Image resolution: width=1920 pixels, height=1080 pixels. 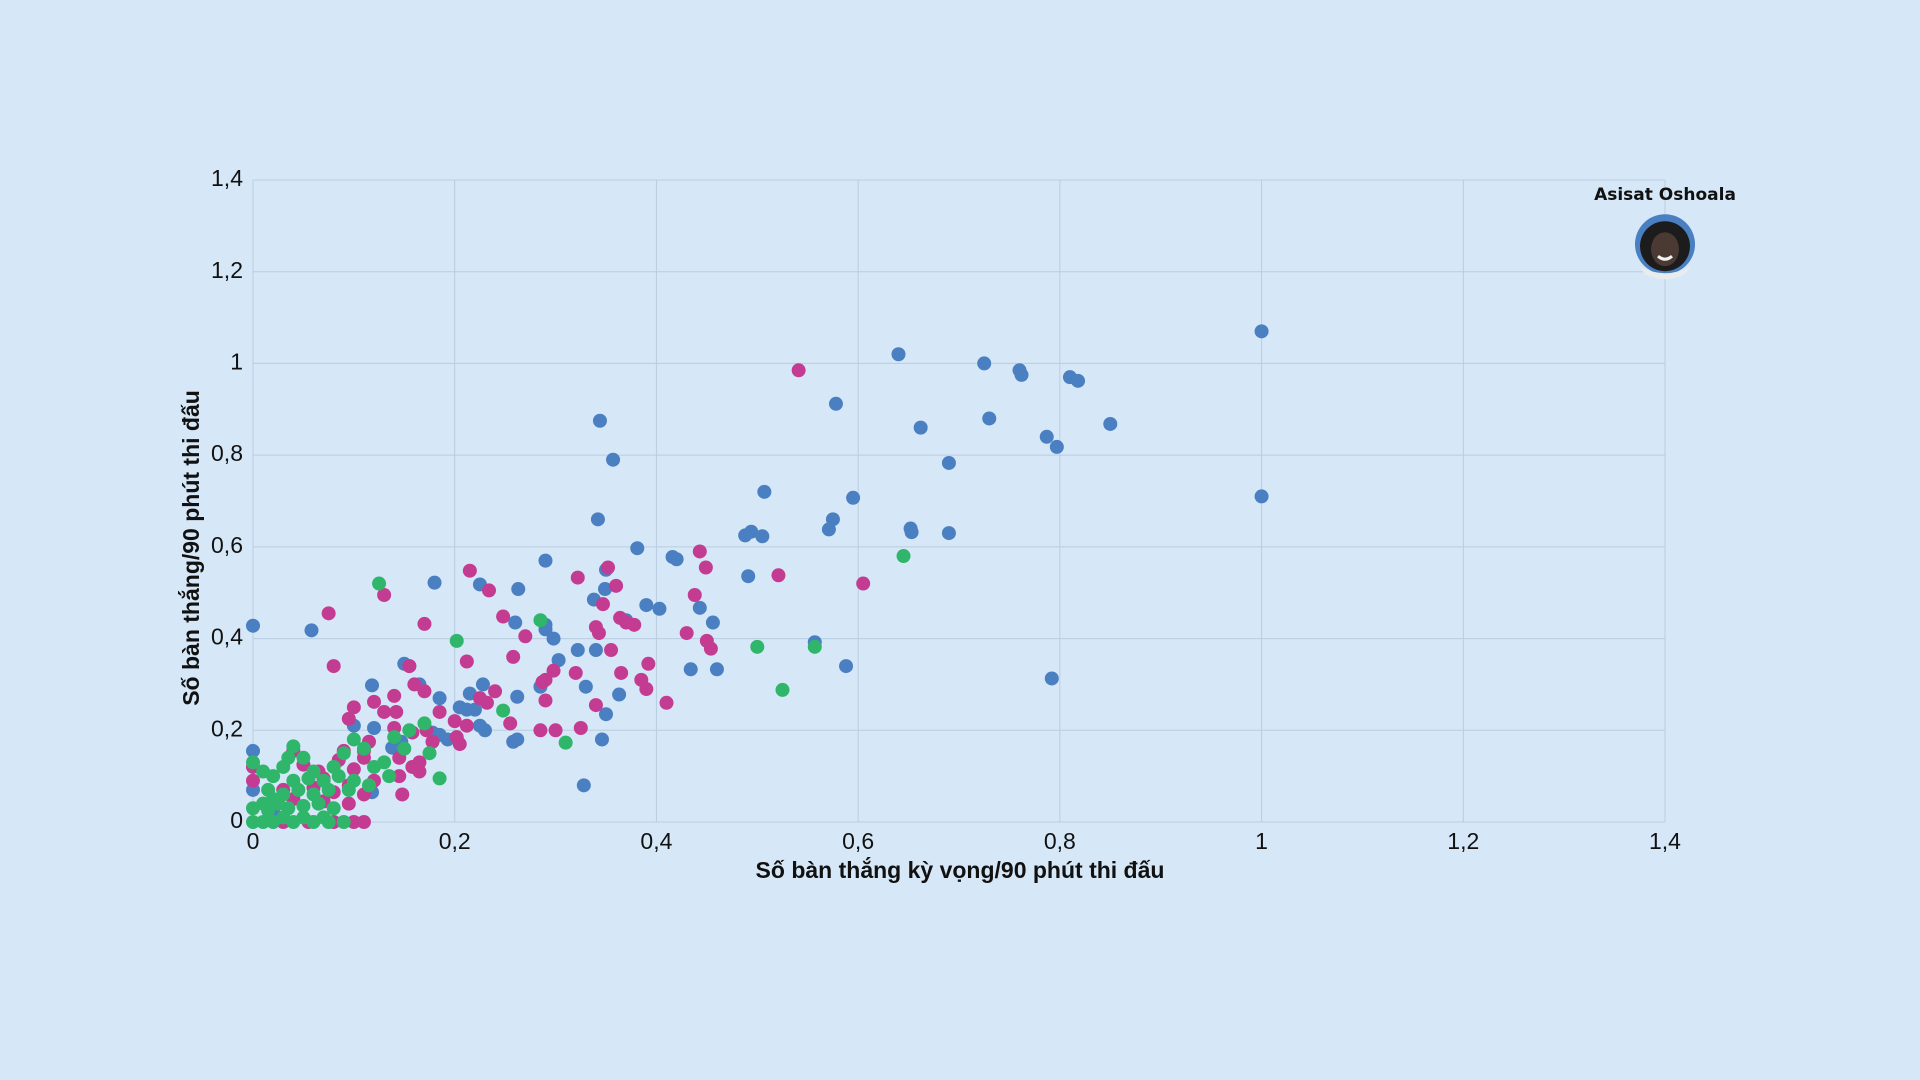 I want to click on x-tick-label: 0,2, so click(x=455, y=841).